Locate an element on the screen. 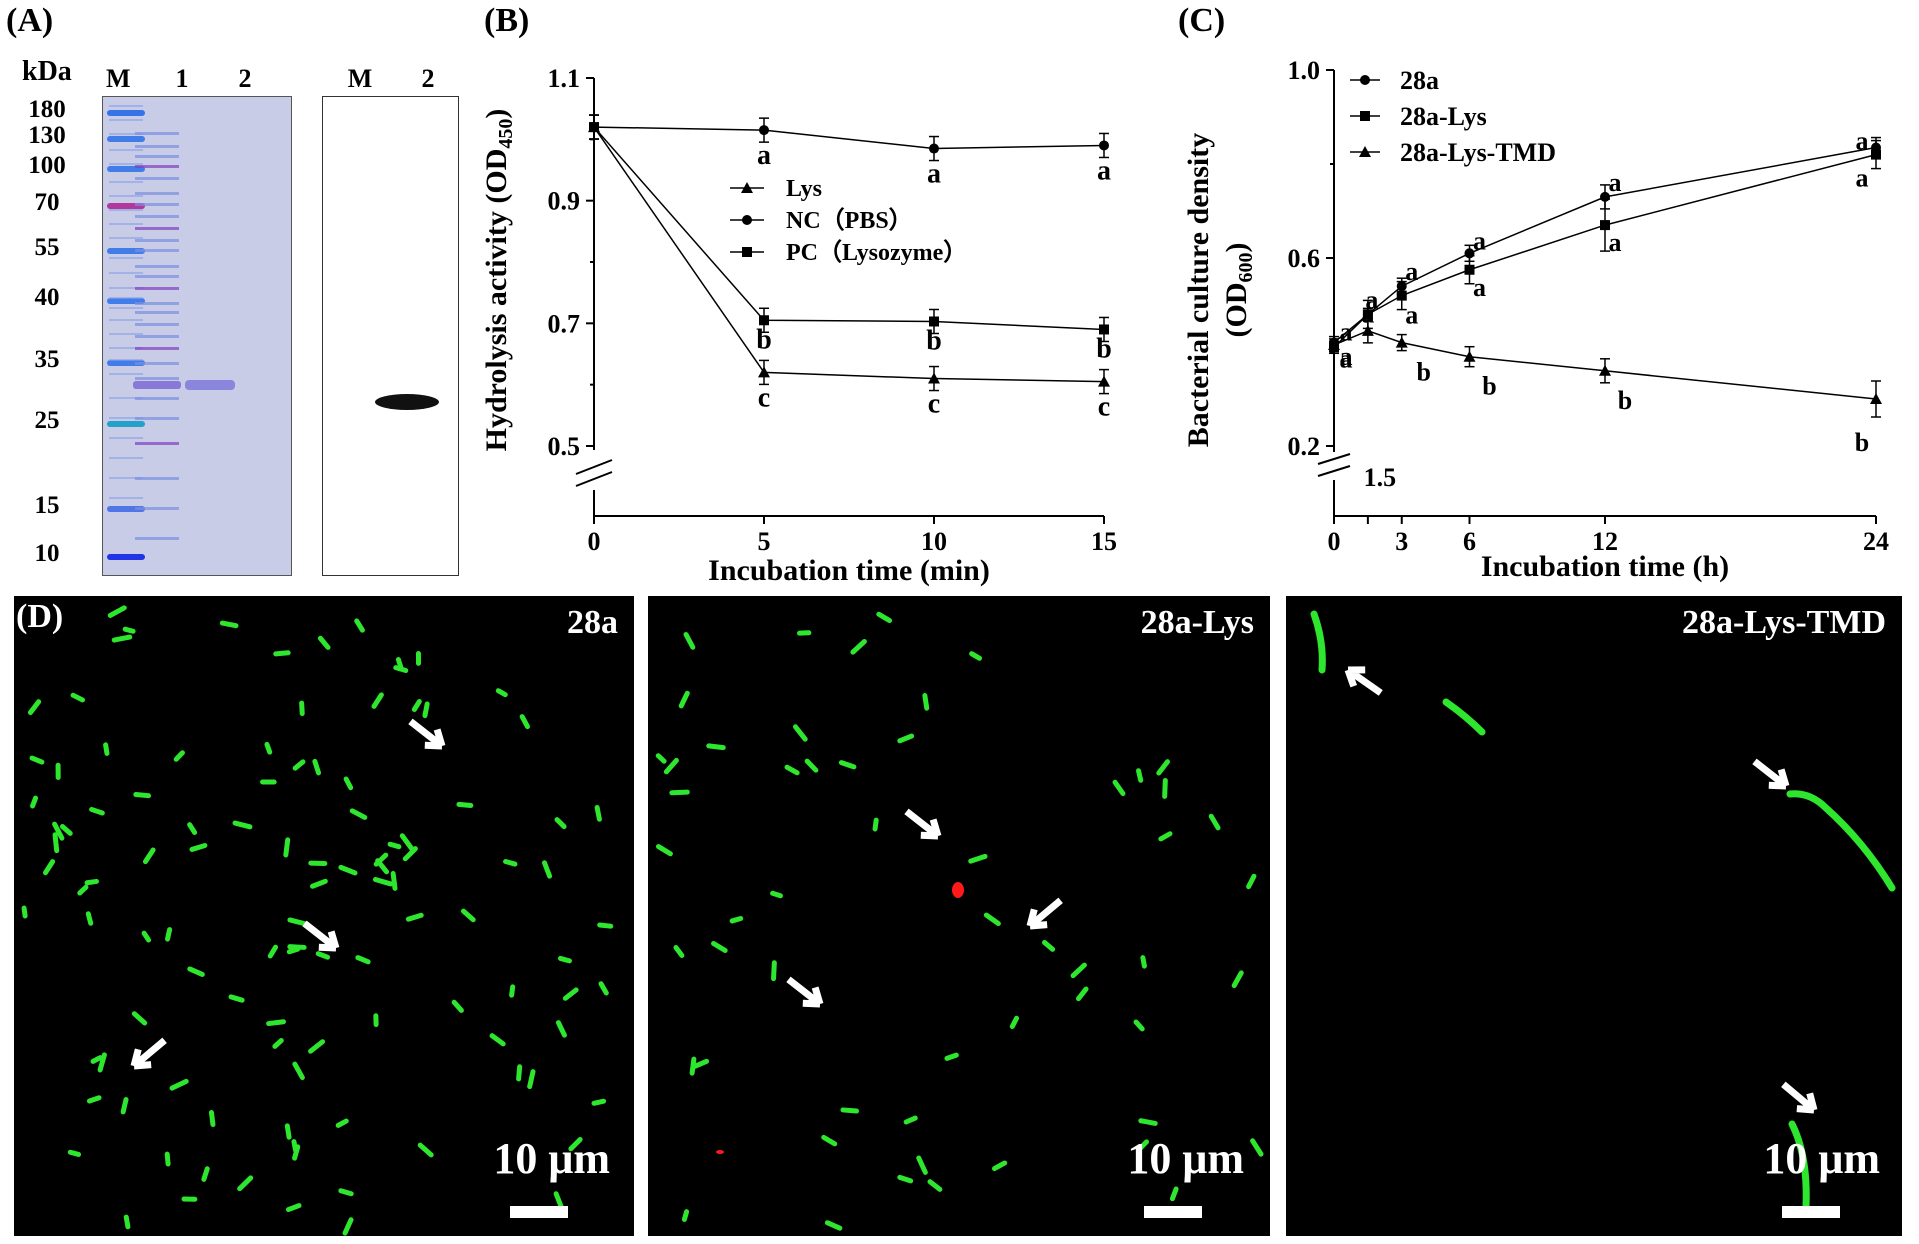 The height and width of the screenshot is (1244, 1919). axis-break is located at coordinates (1334, 459).